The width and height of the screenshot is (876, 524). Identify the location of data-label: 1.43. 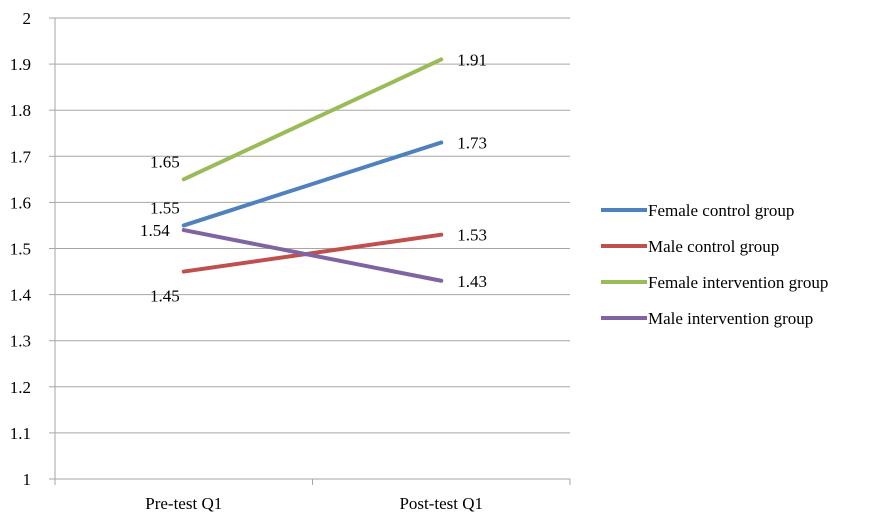
(472, 281).